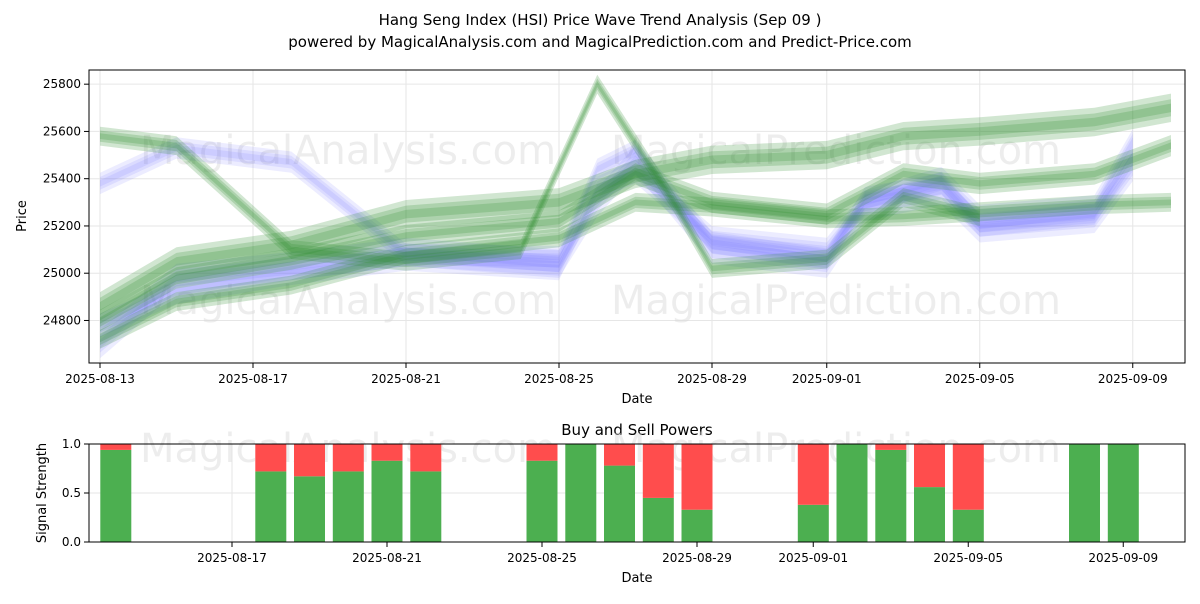  Describe the element at coordinates (636, 399) in the screenshot. I see `price-x-axis-label: Date` at that location.